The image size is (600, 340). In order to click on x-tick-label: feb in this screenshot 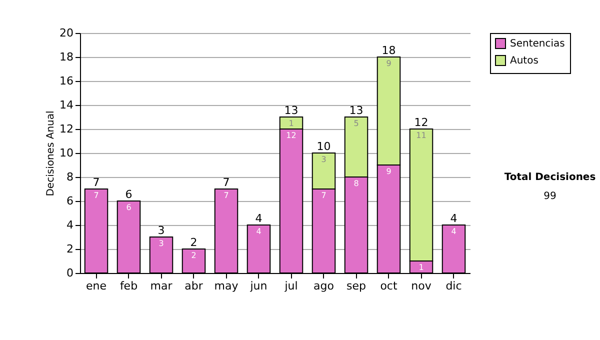, I will do `click(129, 286)`.